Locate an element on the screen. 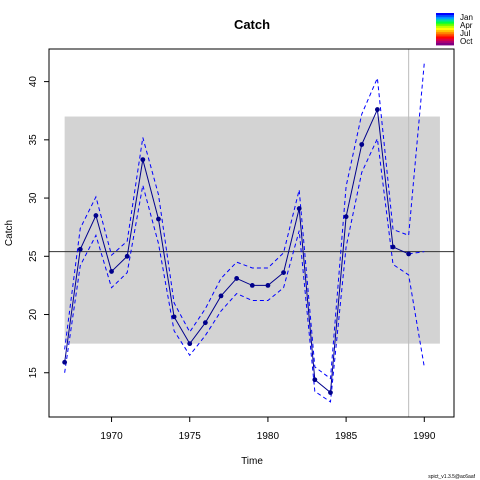  y-tick-label: 25 is located at coordinates (33, 256).